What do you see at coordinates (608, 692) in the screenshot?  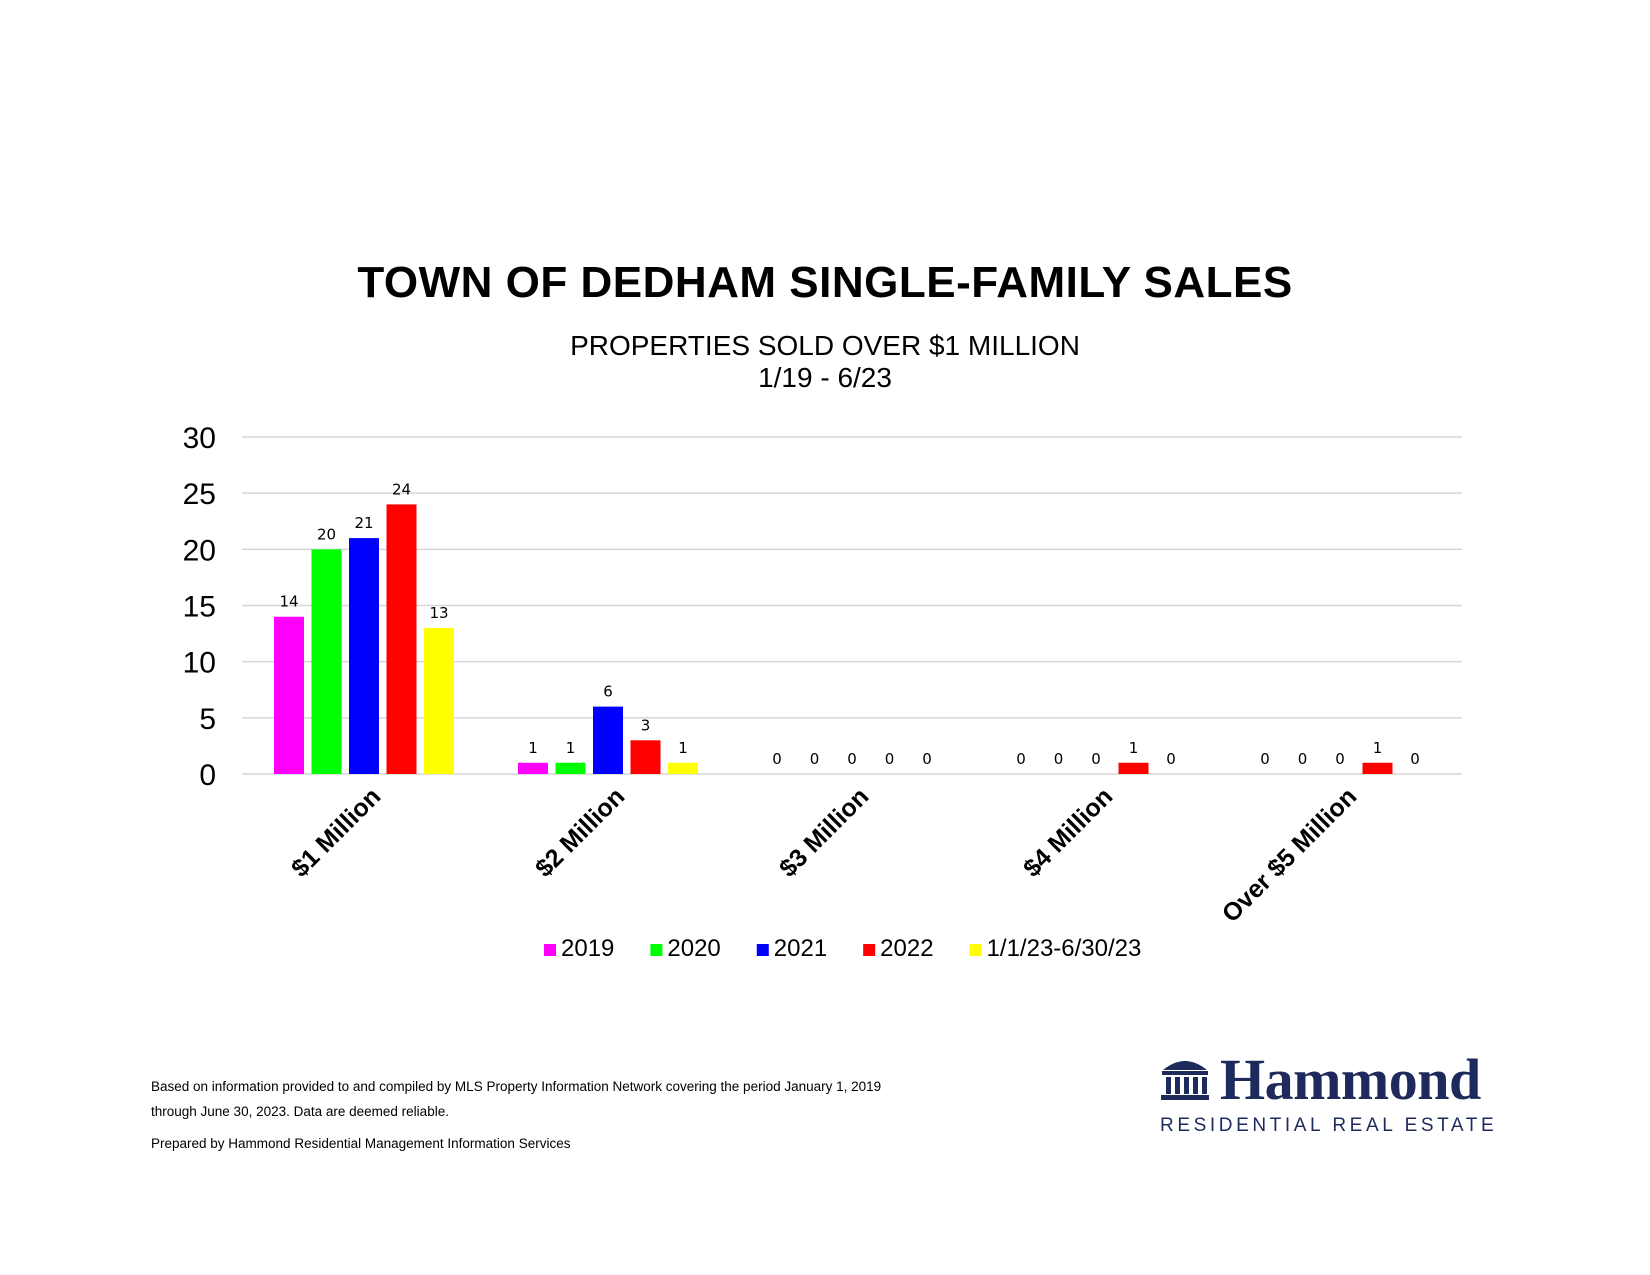 I see `data-label: 6` at bounding box center [608, 692].